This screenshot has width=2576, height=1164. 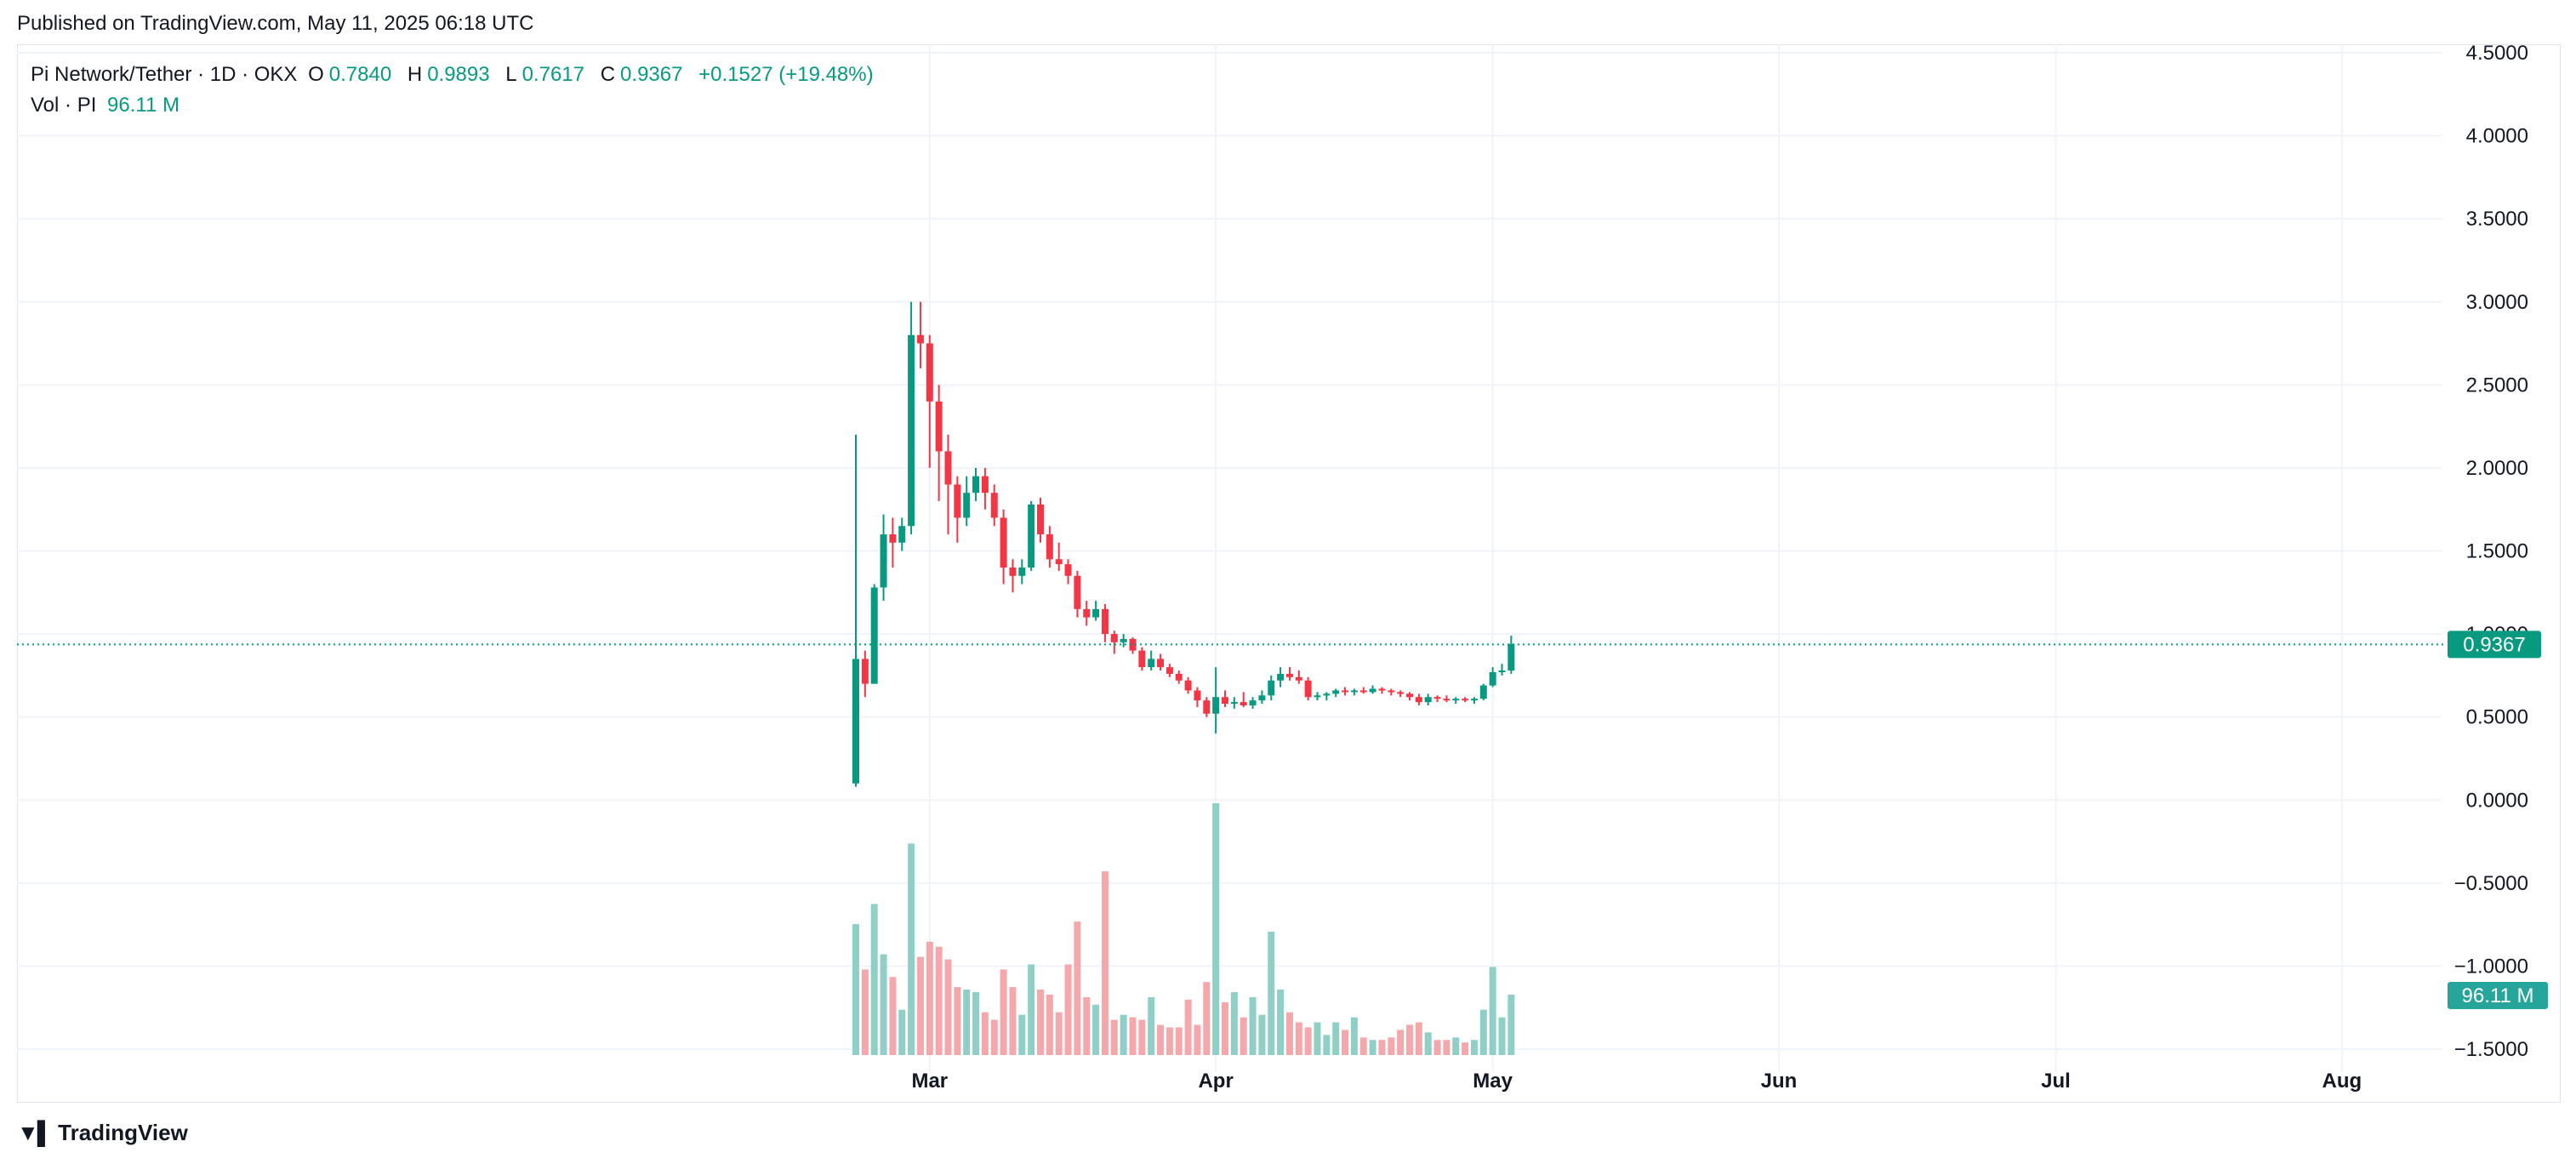 What do you see at coordinates (1779, 1081) in the screenshot?
I see `x-tick-label: Jun` at bounding box center [1779, 1081].